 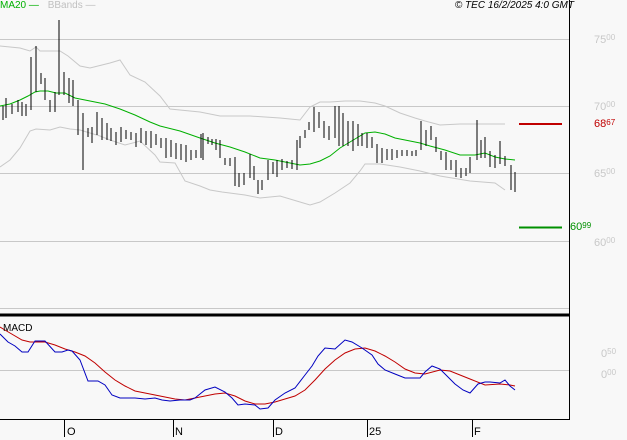 What do you see at coordinates (375, 432) in the screenshot?
I see `x-label-2025: 25` at bounding box center [375, 432].